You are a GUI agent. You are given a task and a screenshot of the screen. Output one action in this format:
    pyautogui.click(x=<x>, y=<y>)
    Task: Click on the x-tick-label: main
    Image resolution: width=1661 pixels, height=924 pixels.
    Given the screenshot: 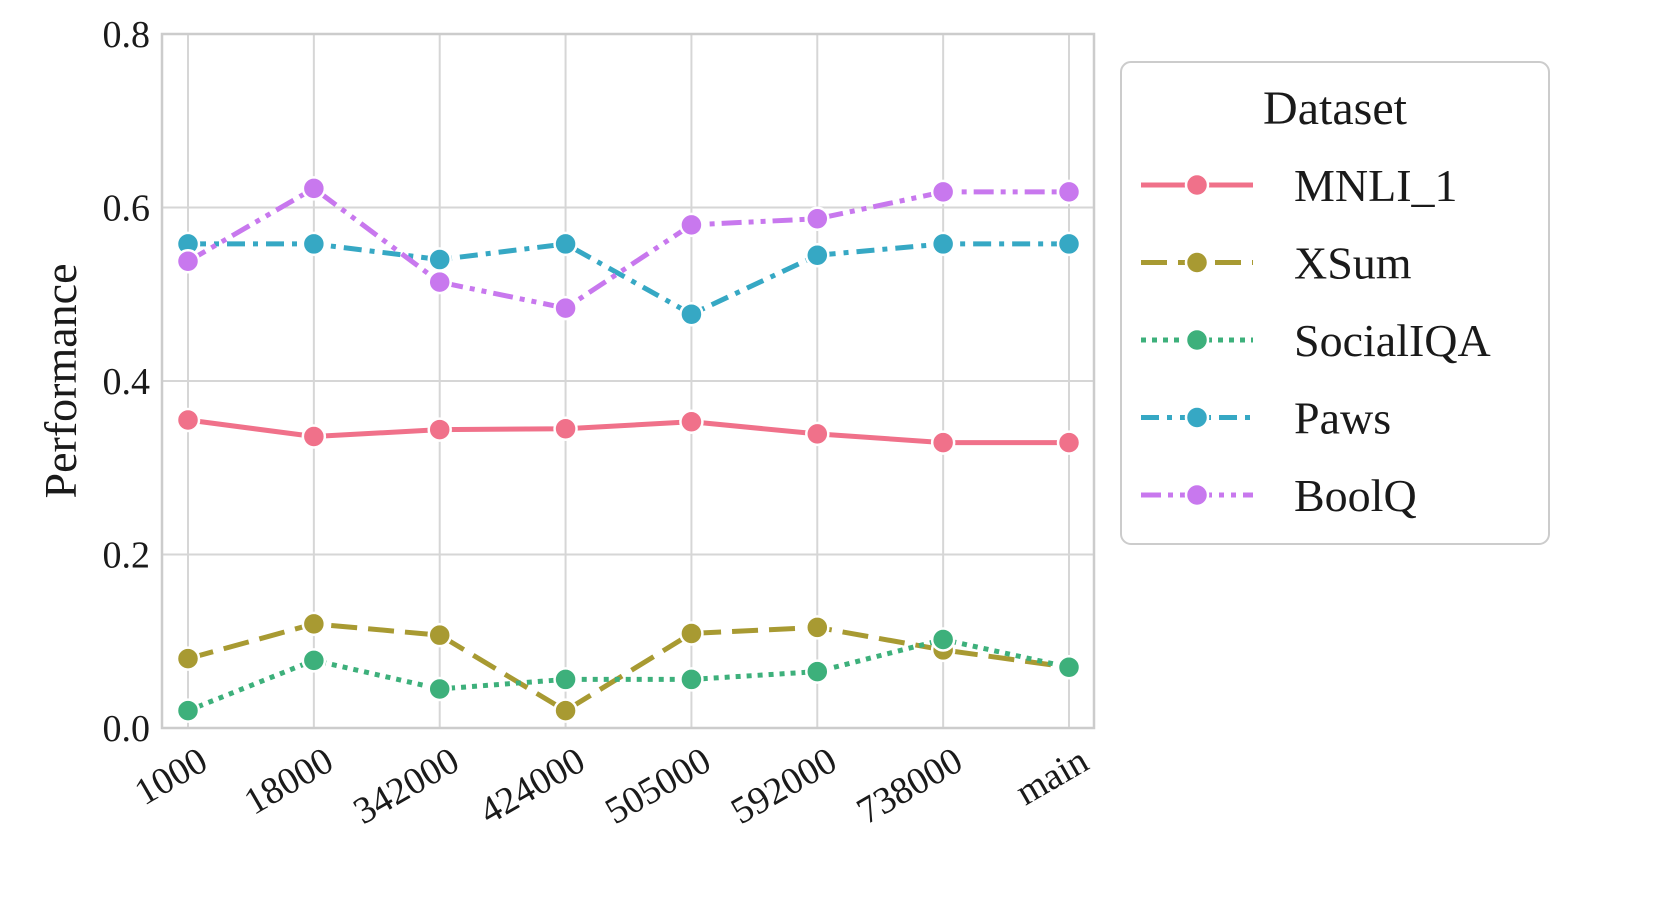 What is the action you would take?
    pyautogui.click(x=1052, y=776)
    